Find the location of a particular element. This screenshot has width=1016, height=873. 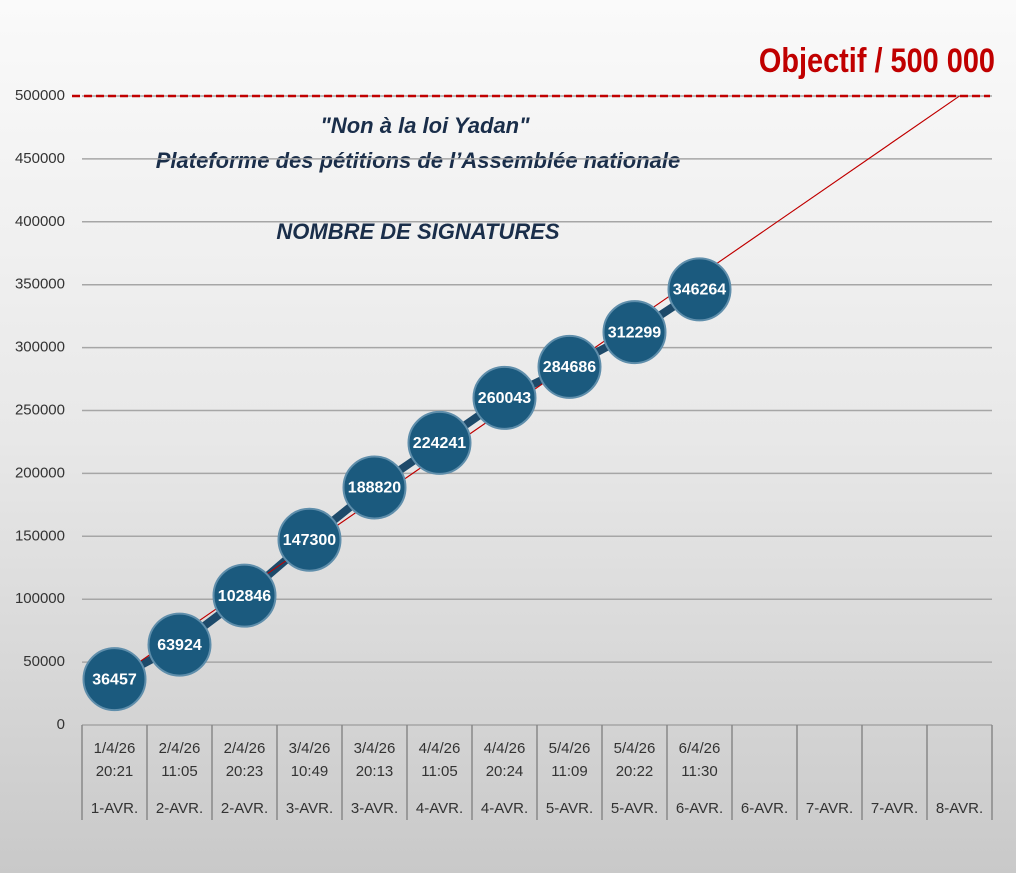

value-label: 346264 is located at coordinates (699, 290).